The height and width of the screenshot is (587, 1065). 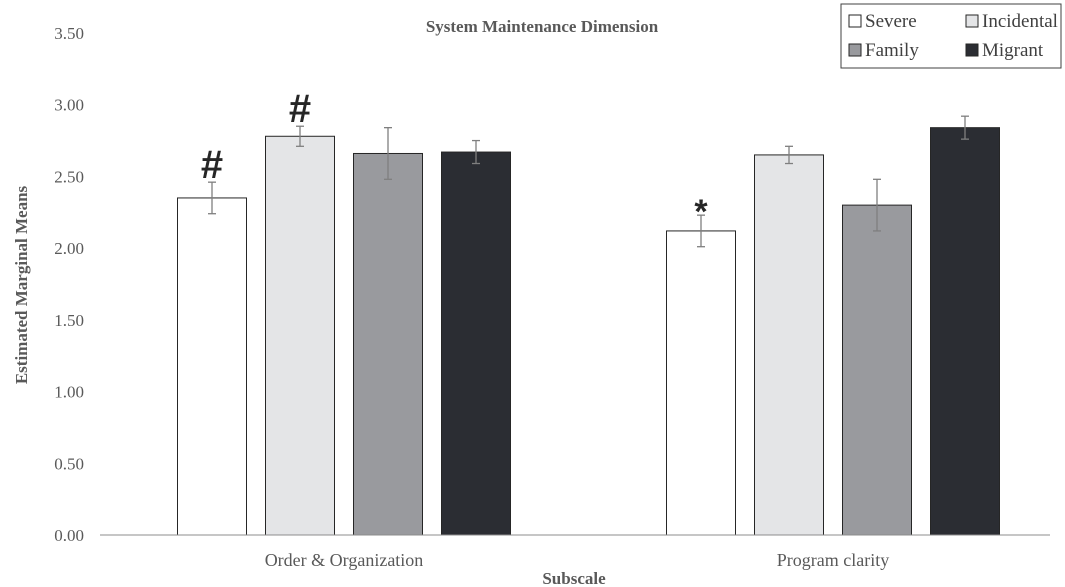 I want to click on legend-label: Severe, so click(x=891, y=21).